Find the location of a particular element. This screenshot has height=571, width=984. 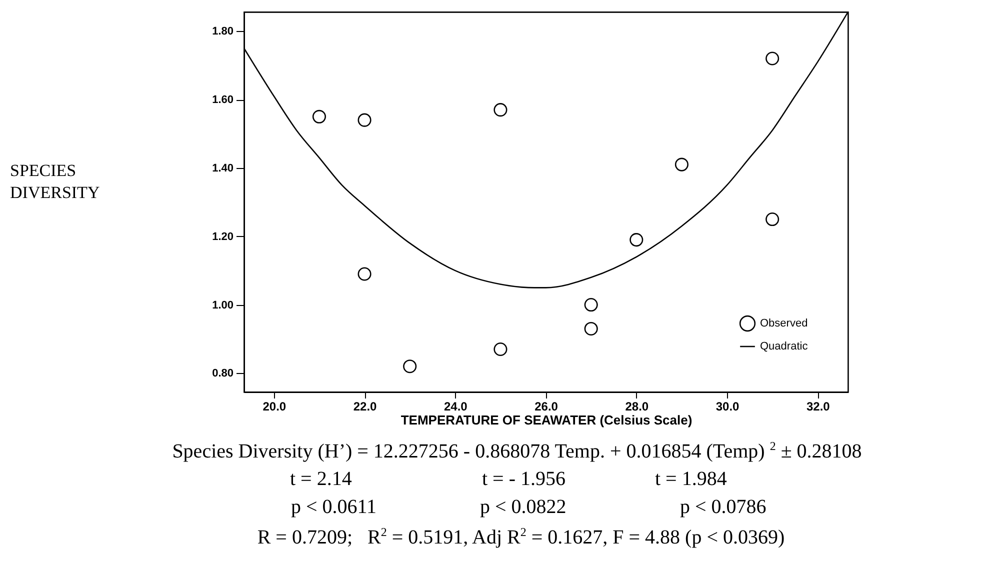

x-tick-label: 22.0 is located at coordinates (365, 407).